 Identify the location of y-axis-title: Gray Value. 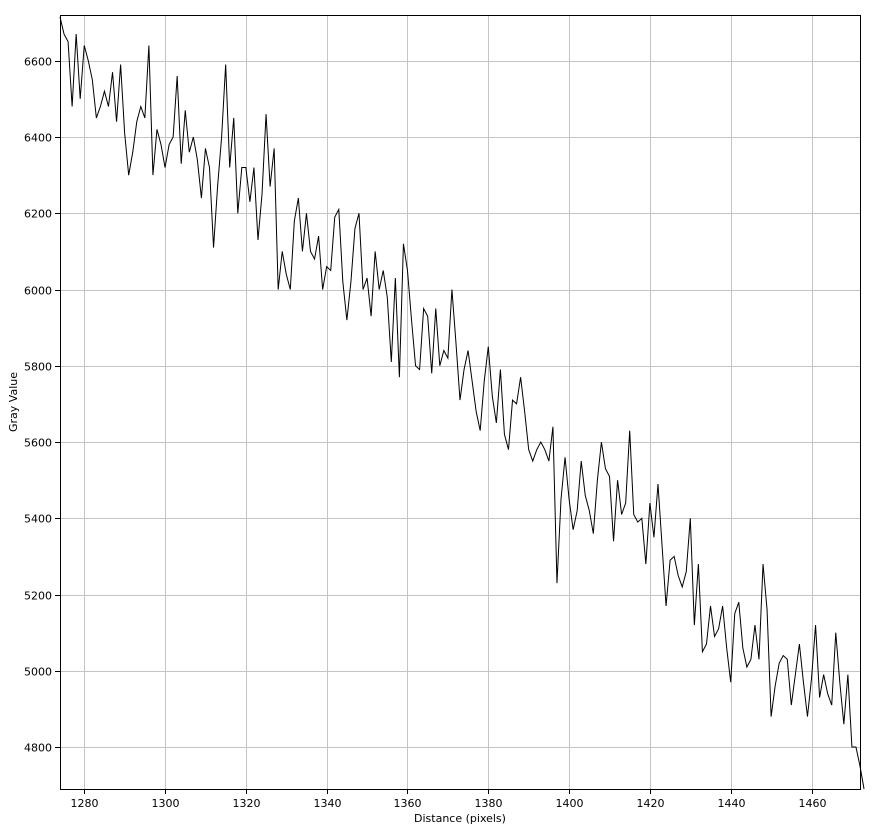
(13, 402).